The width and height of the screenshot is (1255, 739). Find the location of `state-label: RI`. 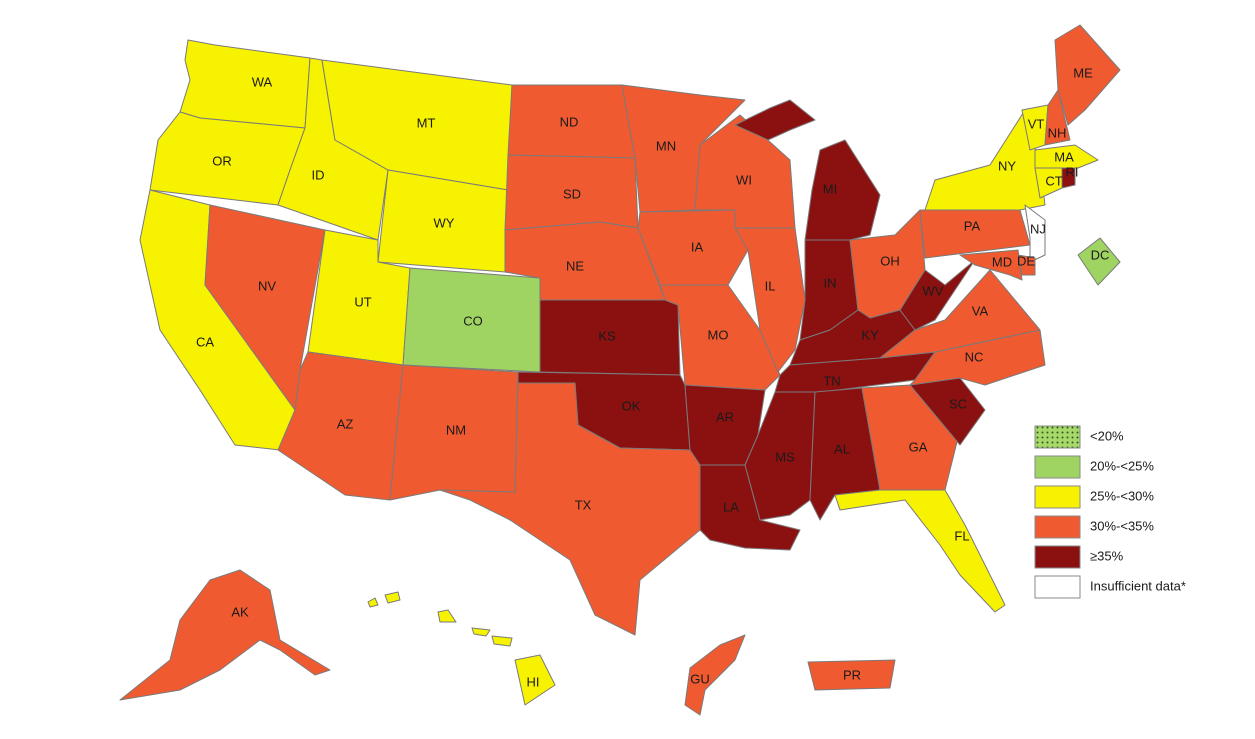

state-label: RI is located at coordinates (1072, 171).